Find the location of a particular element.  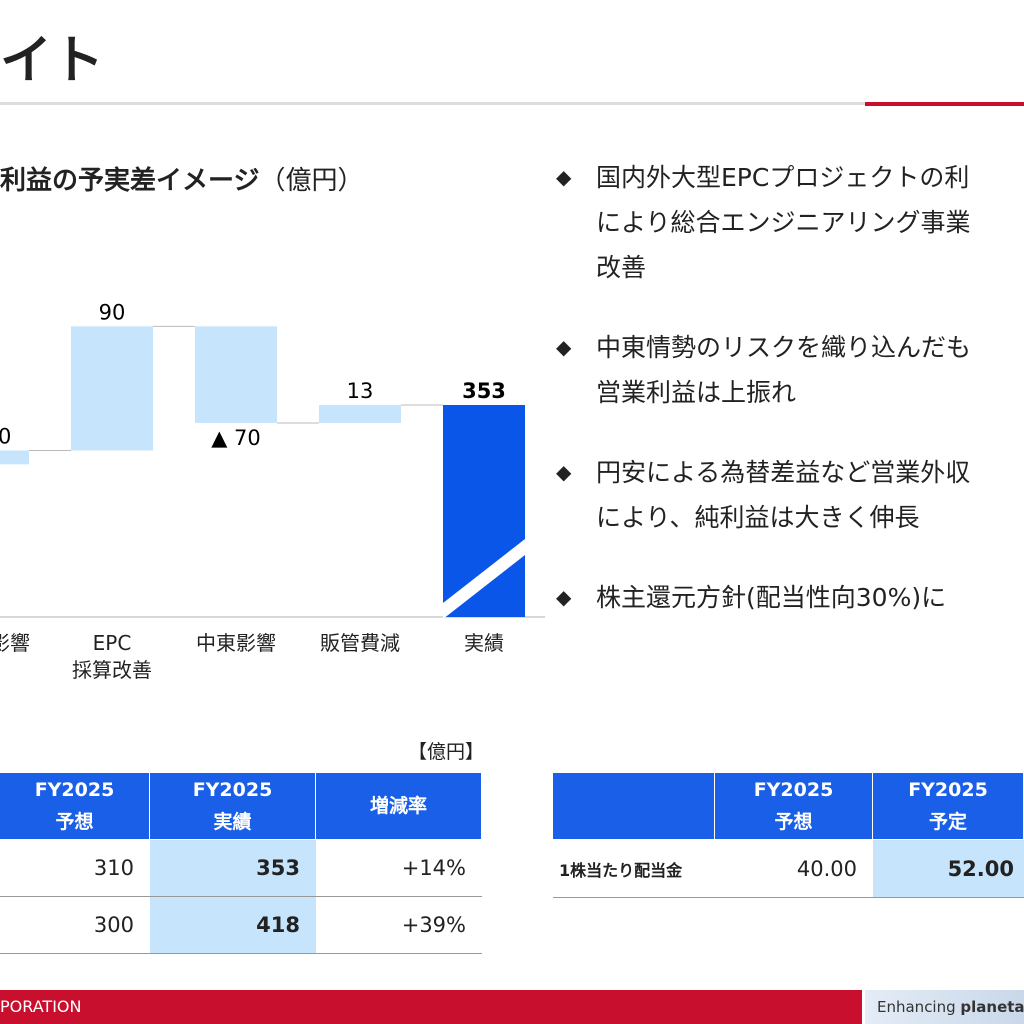

table-cell: +14% is located at coordinates (399, 868).